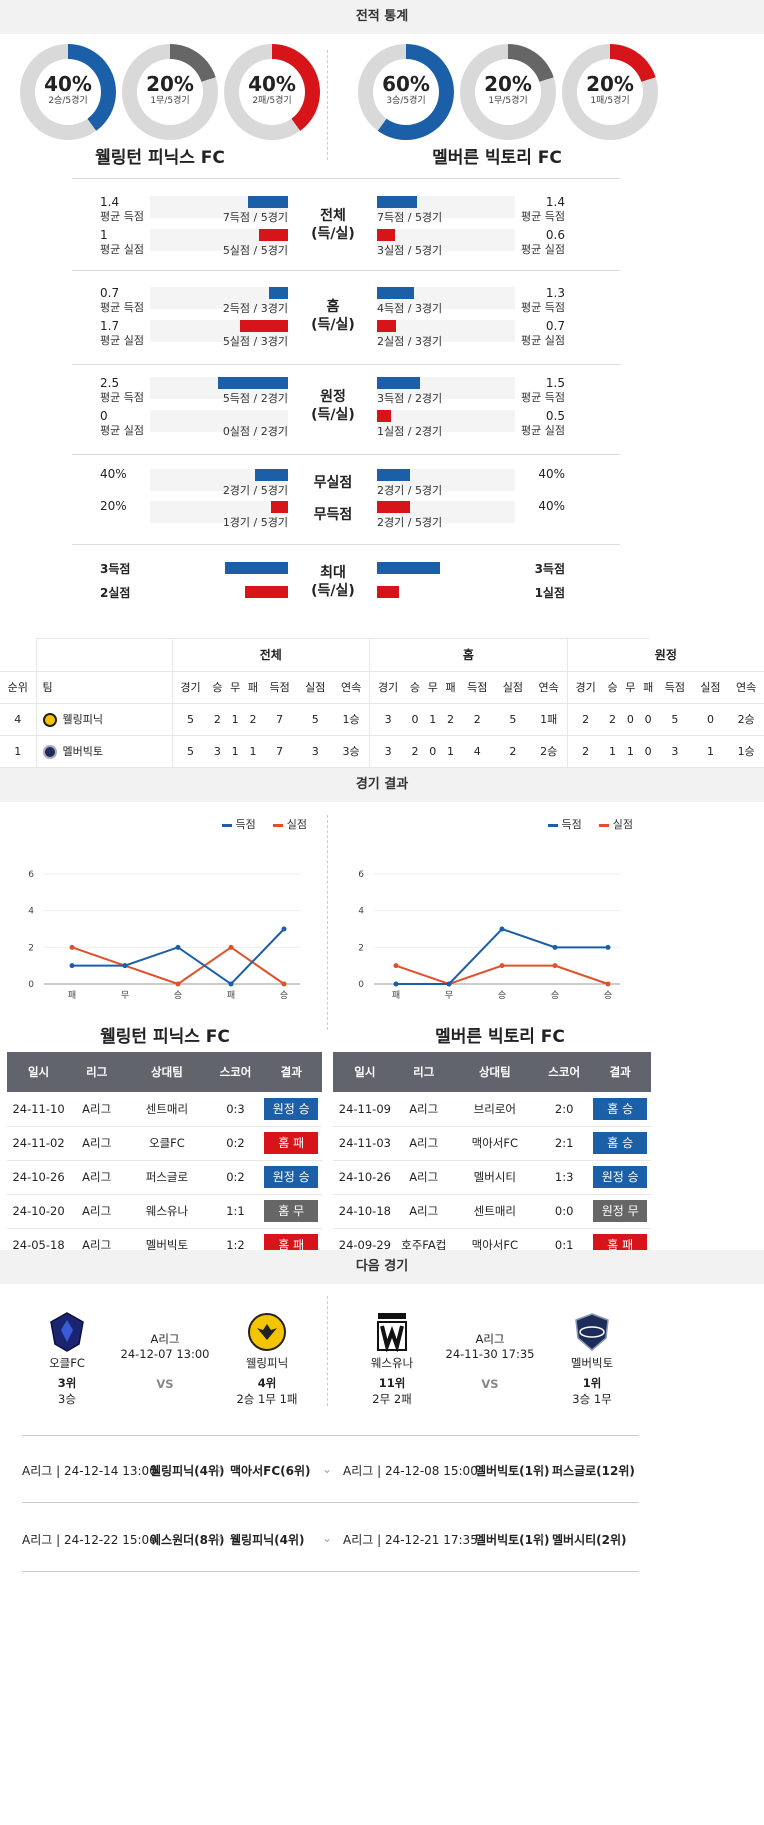  Describe the element at coordinates (410, 398) in the screenshot. I see `away-stat-caption: 3득점 / 2경기` at that location.